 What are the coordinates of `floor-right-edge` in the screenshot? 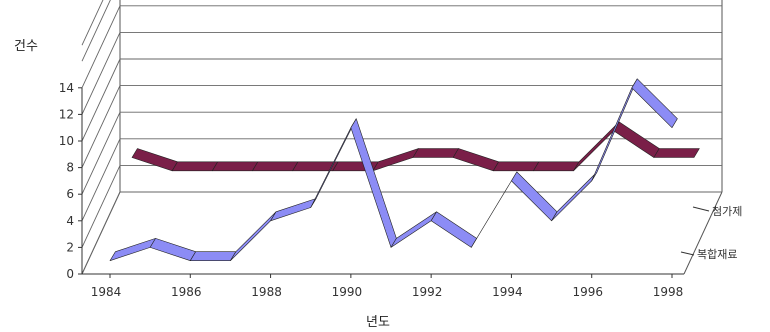 It's located at (703, 233).